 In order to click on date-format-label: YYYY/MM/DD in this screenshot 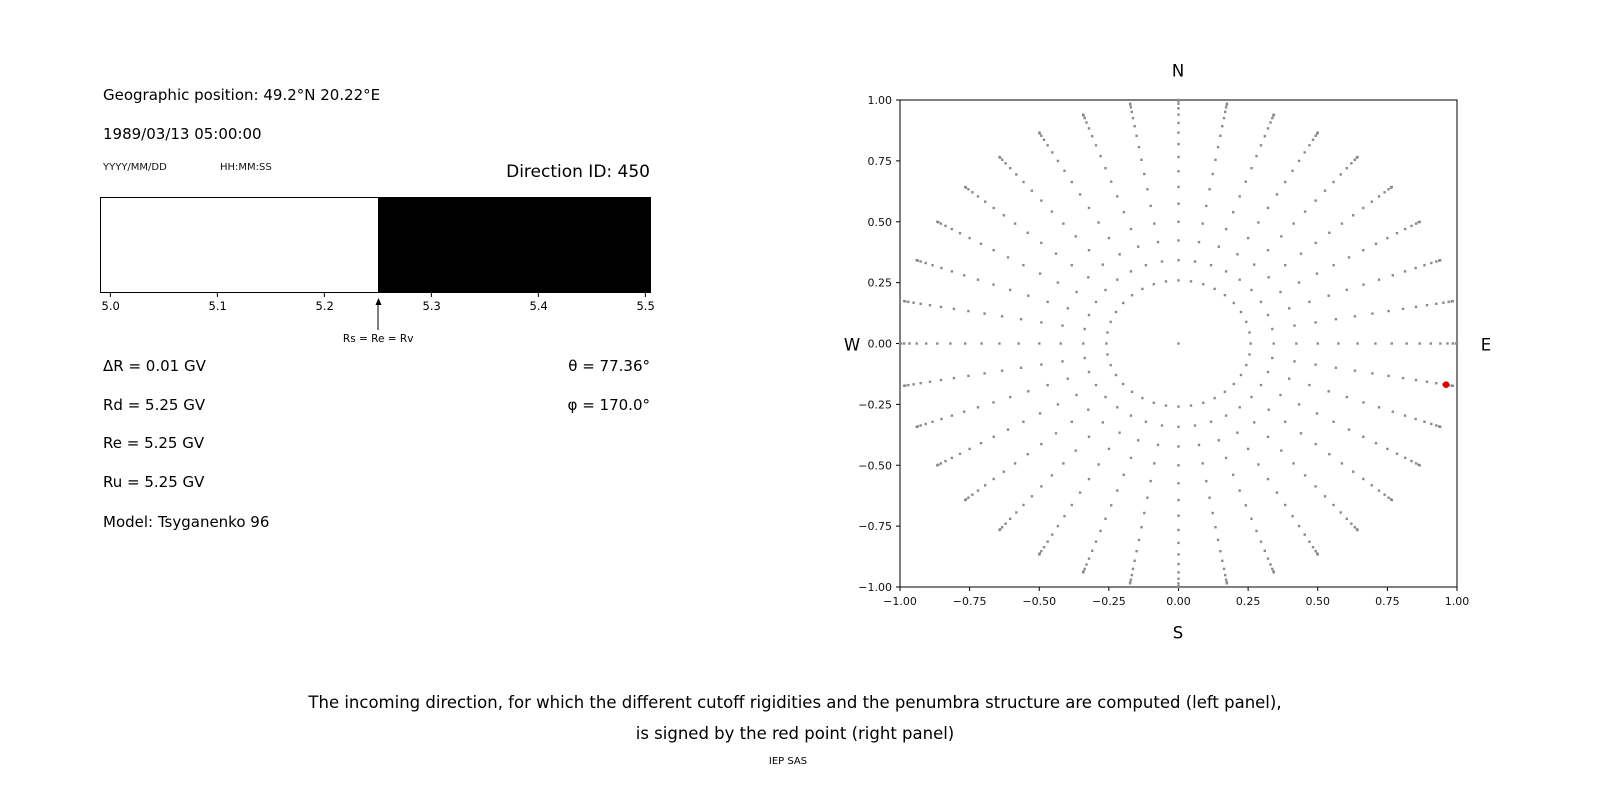, I will do `click(135, 167)`.